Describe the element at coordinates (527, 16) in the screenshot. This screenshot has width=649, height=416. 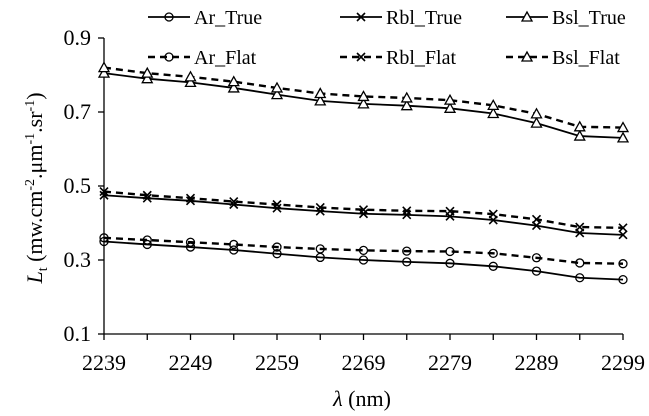
I see `legend-marker-bsl-true` at that location.